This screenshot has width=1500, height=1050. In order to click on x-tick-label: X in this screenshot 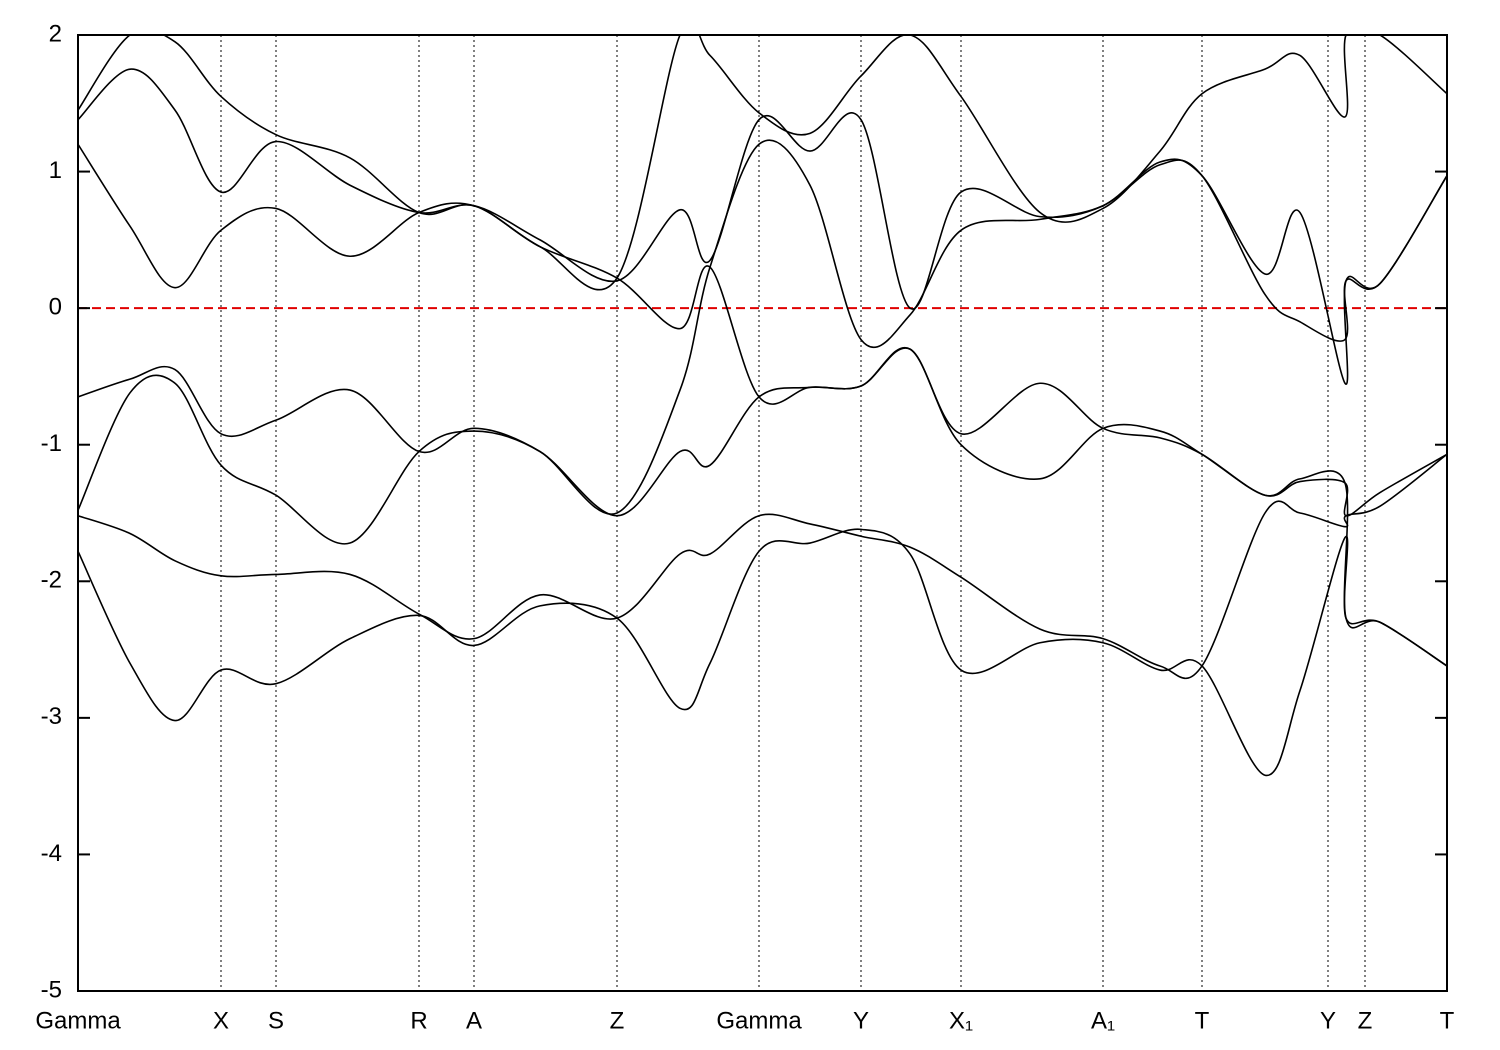, I will do `click(221, 1020)`.